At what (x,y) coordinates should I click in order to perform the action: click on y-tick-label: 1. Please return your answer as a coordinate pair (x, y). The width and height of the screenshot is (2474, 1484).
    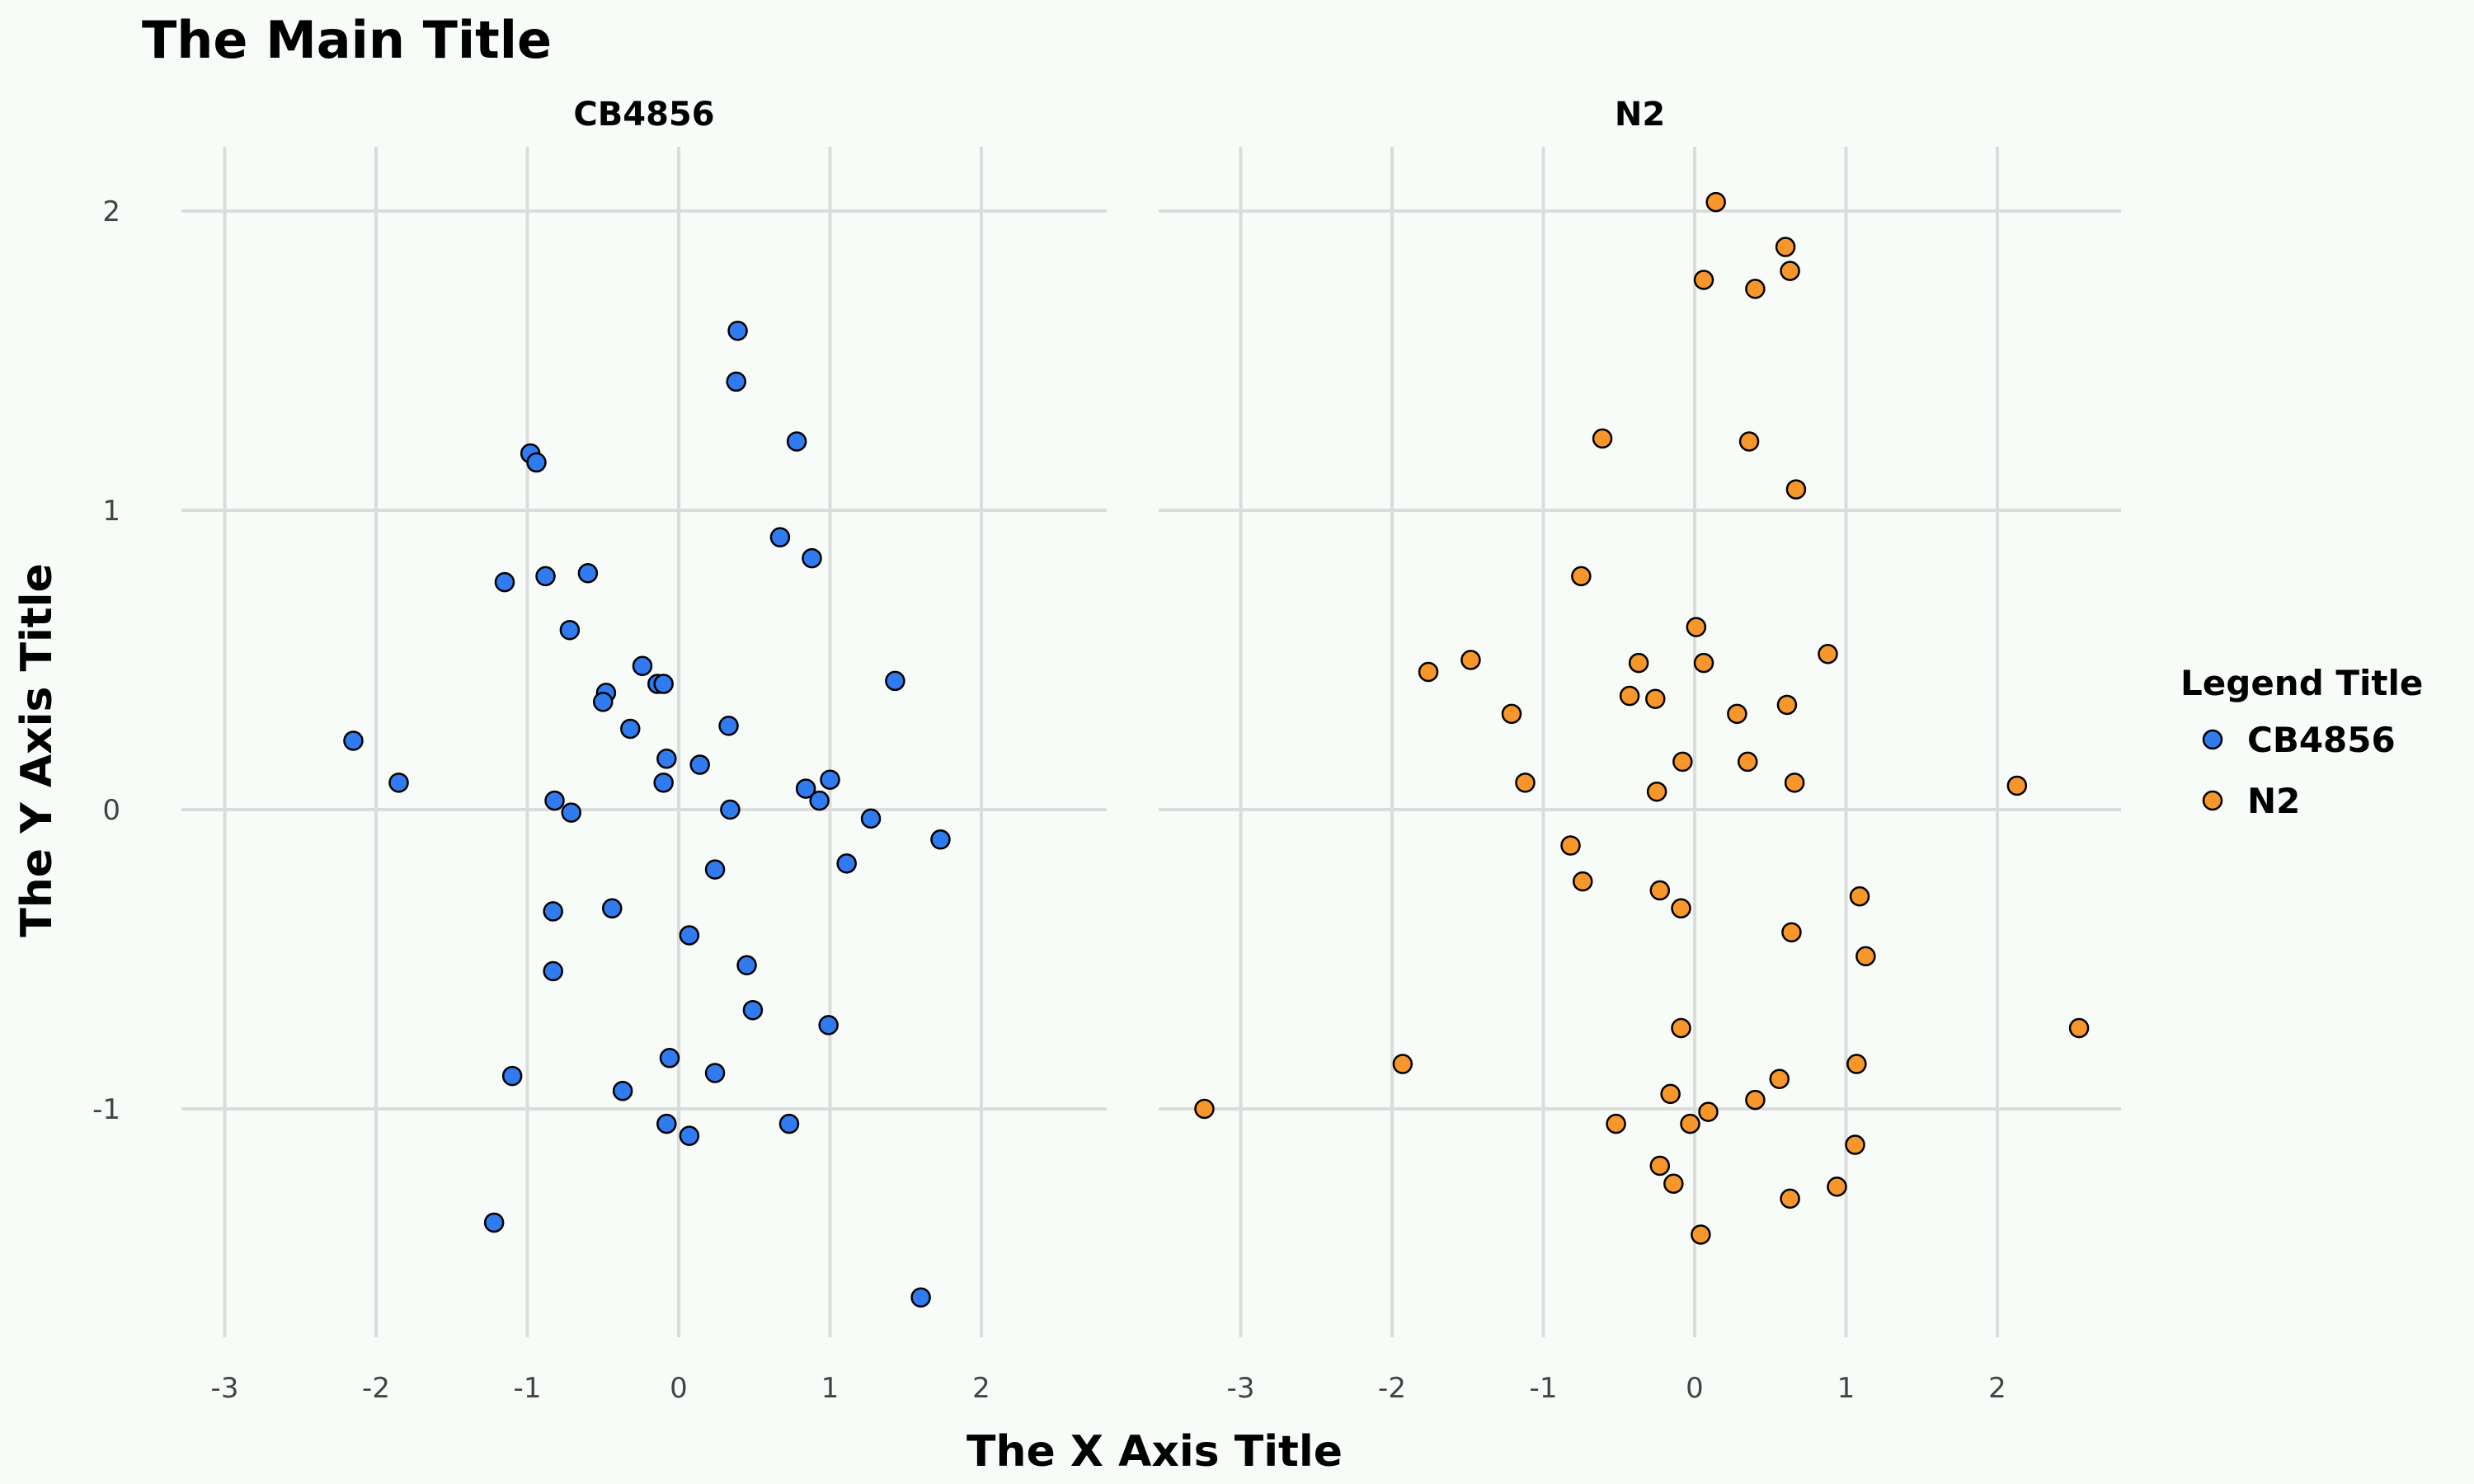
    Looking at the image, I should click on (111, 511).